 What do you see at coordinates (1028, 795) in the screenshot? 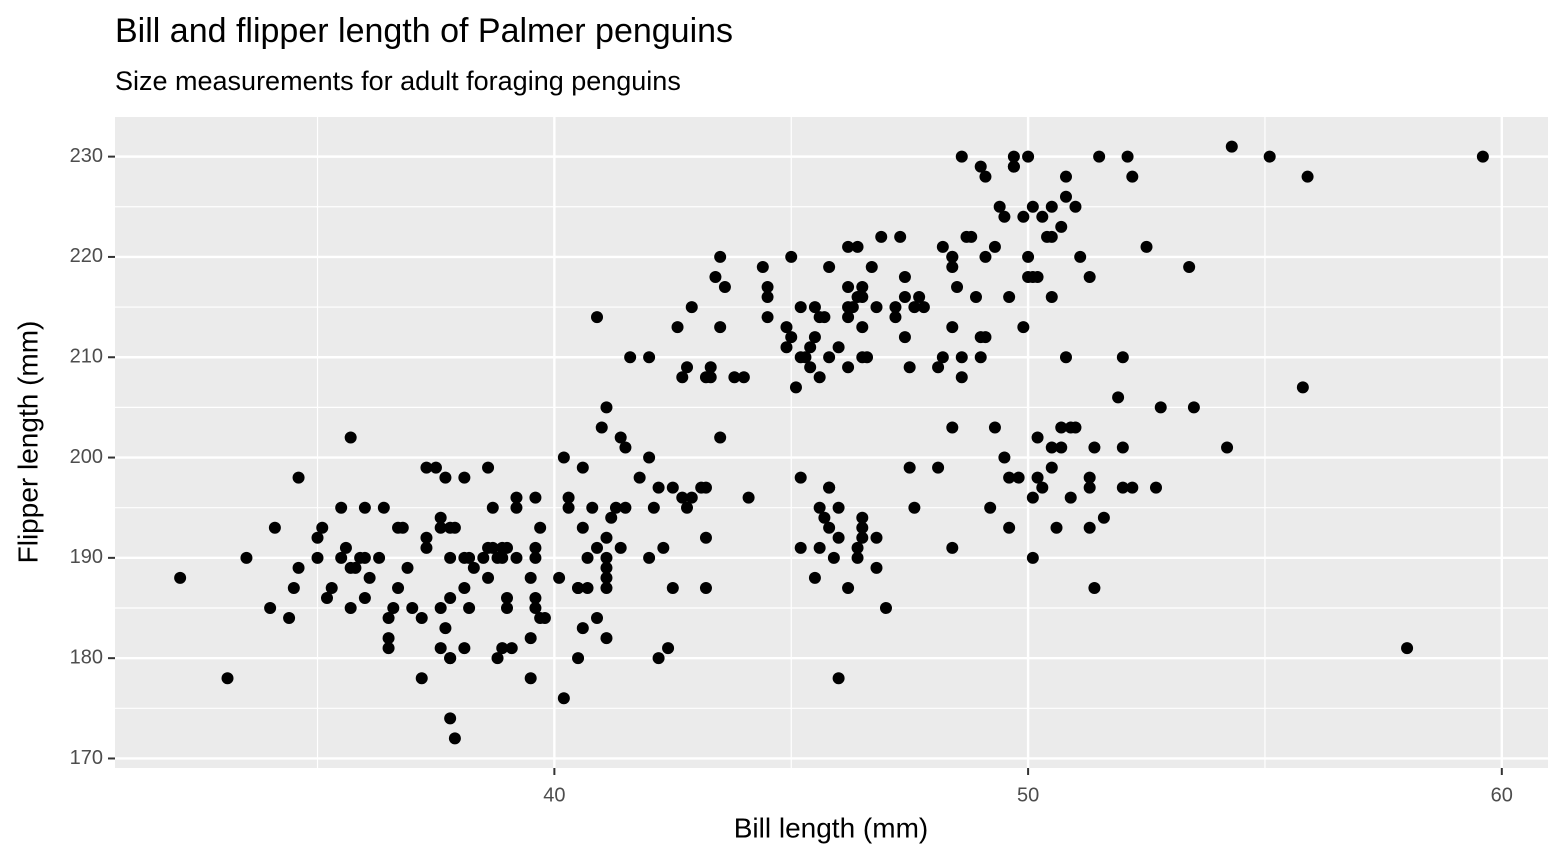
I see `x-tick-label: 50` at bounding box center [1028, 795].